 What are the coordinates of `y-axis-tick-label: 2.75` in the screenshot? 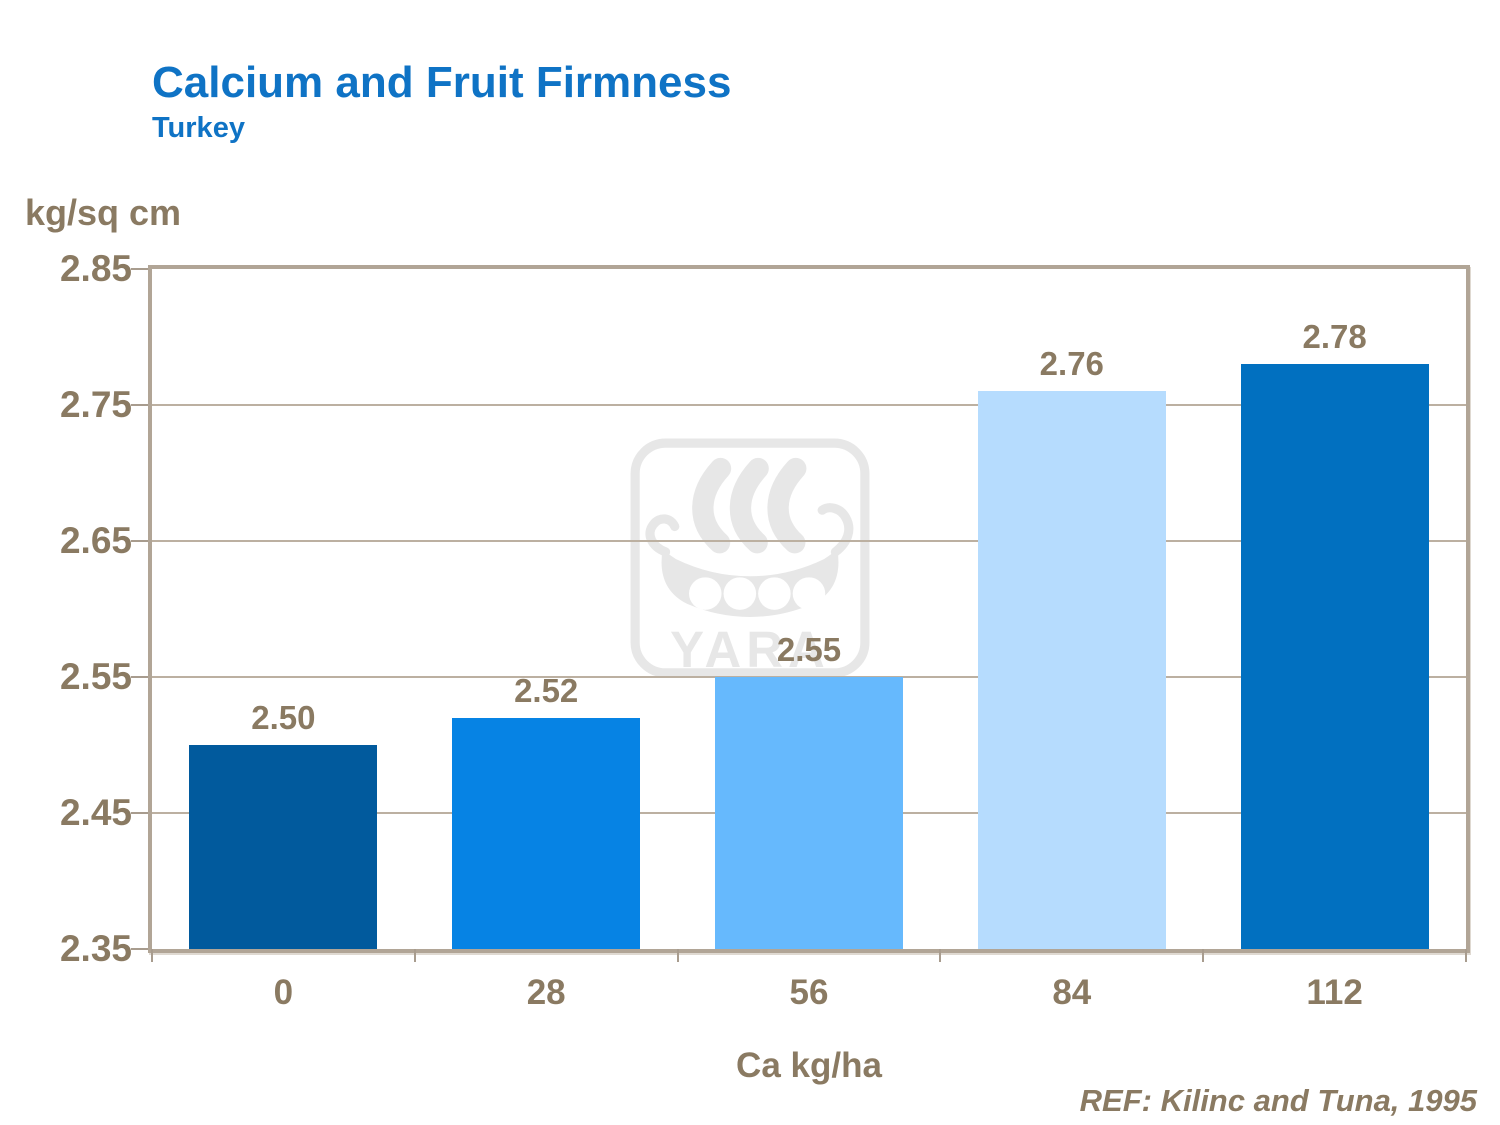 It's located at (95, 404).